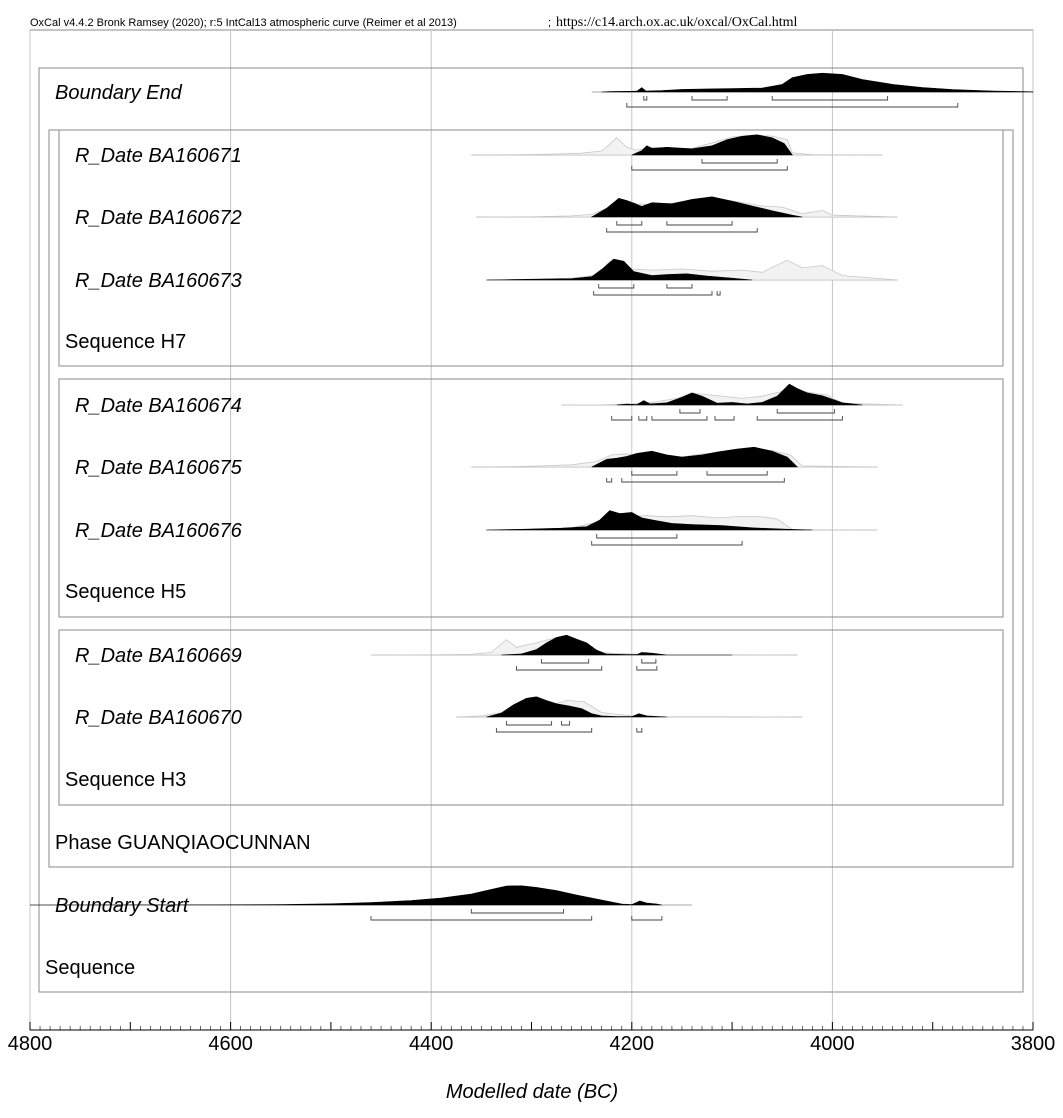 This screenshot has height=1118, width=1063. Describe the element at coordinates (712, 145) in the screenshot. I see `r-date-ba160671-posterior` at that location.